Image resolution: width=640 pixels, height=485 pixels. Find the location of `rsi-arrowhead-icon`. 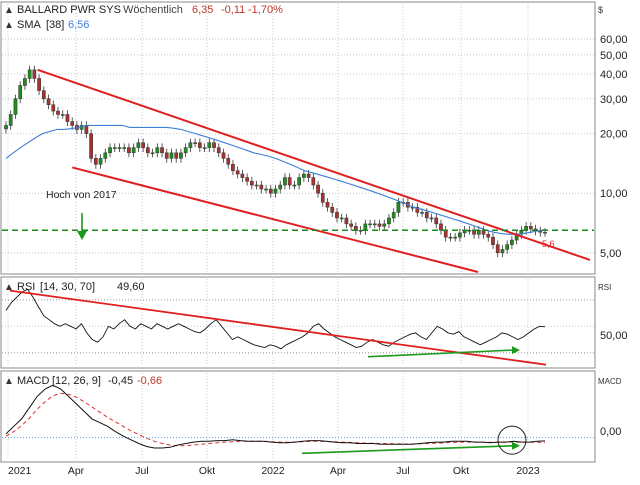

rsi-arrowhead-icon is located at coordinates (516, 350).